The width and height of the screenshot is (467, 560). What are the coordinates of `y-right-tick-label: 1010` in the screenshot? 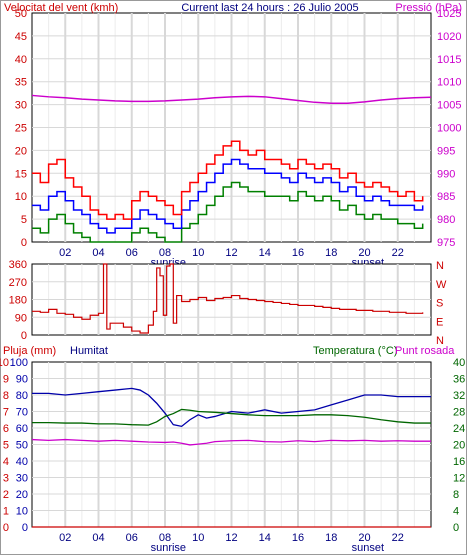 It's located at (449, 83).